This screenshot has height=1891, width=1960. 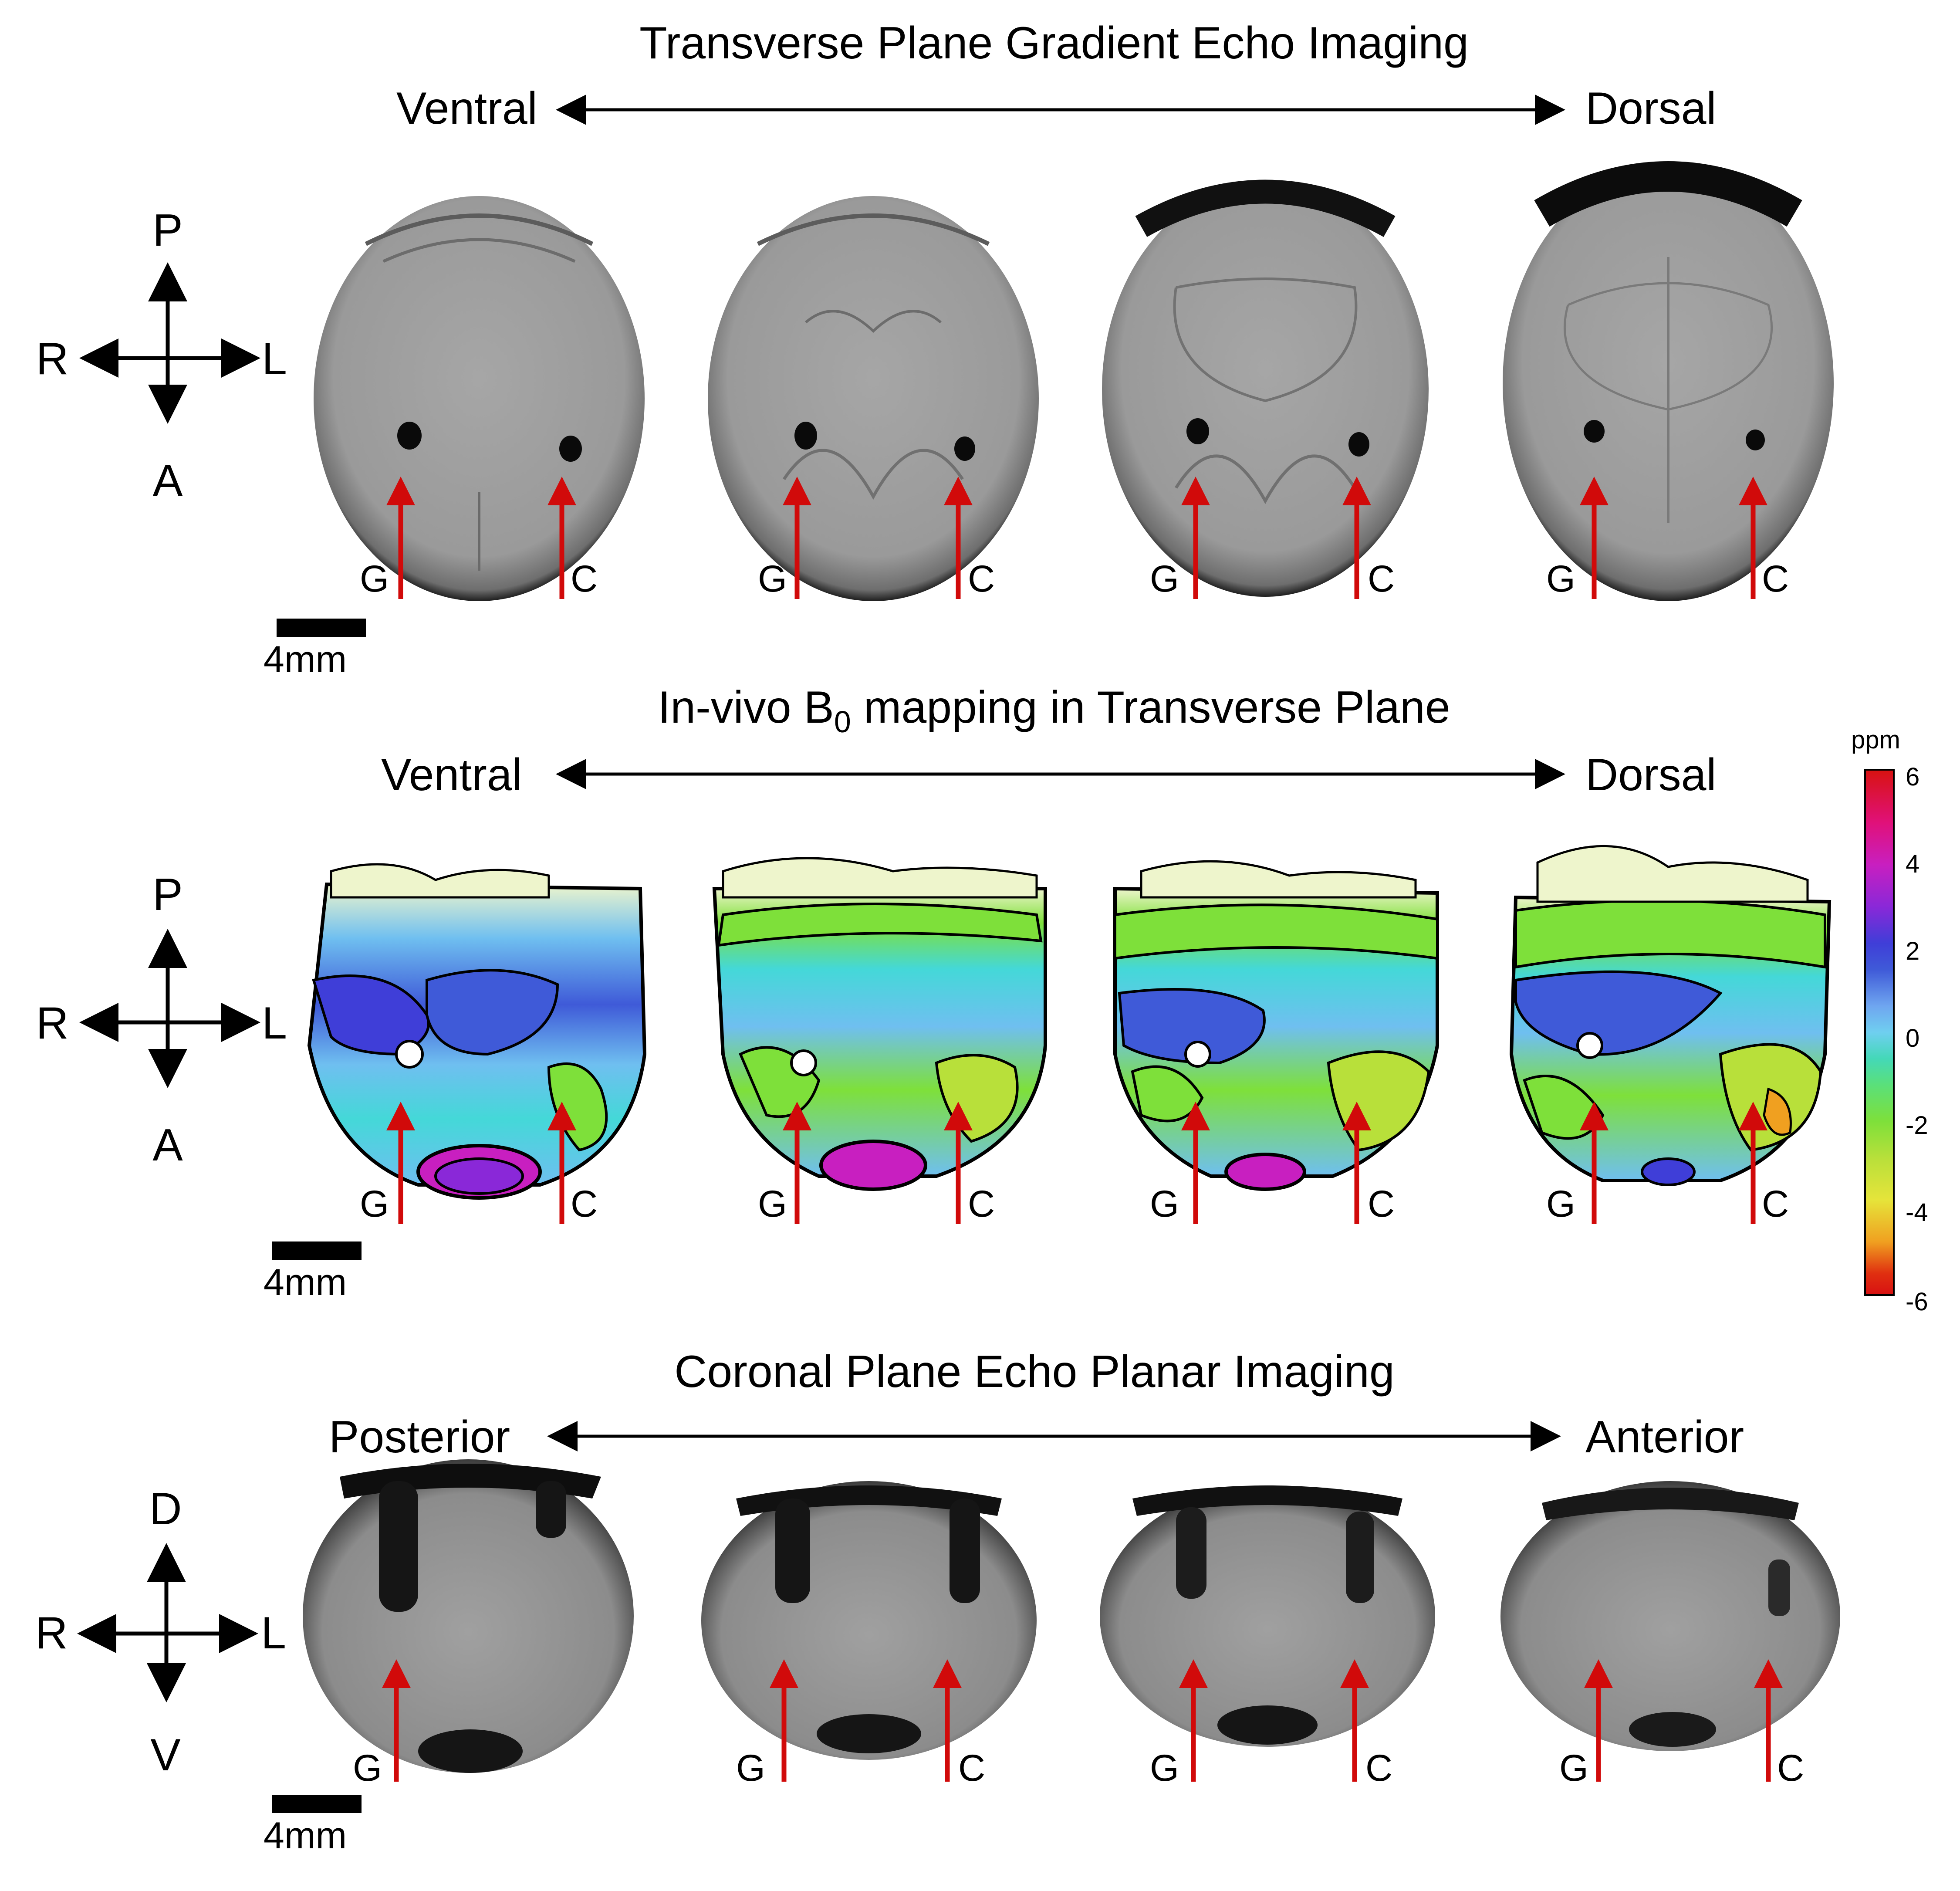 What do you see at coordinates (1917, 1212) in the screenshot?
I see `colorbar-tick-neg4: -4` at bounding box center [1917, 1212].